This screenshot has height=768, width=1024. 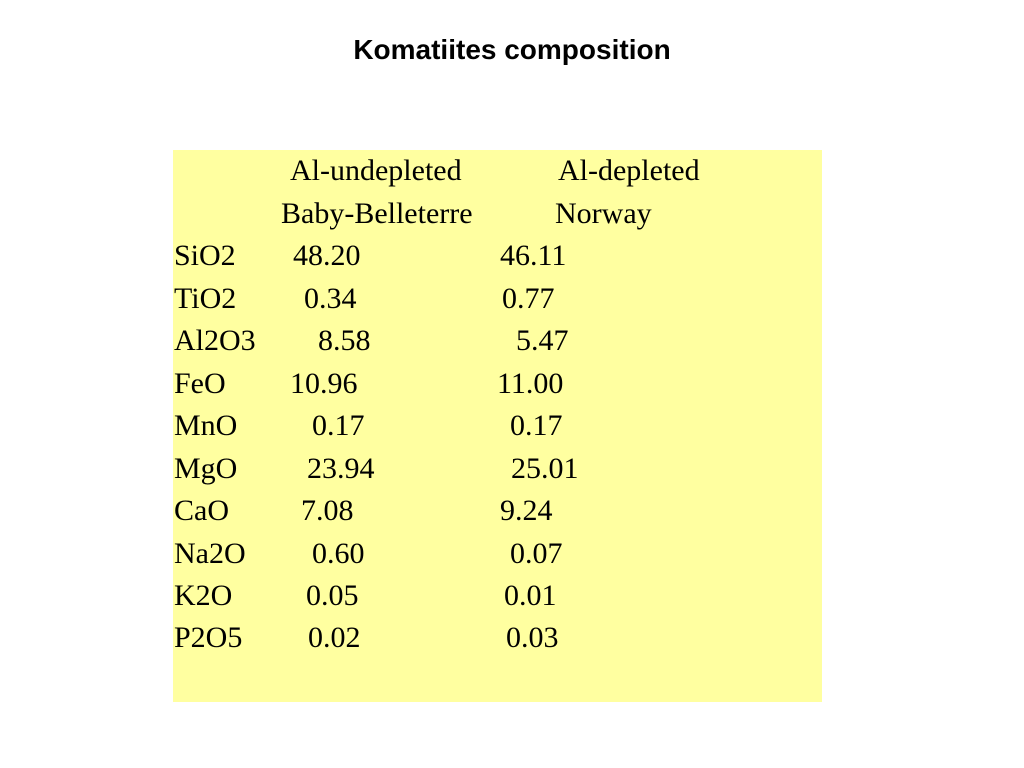 What do you see at coordinates (206, 468) in the screenshot?
I see `oxide-label: MgO` at bounding box center [206, 468].